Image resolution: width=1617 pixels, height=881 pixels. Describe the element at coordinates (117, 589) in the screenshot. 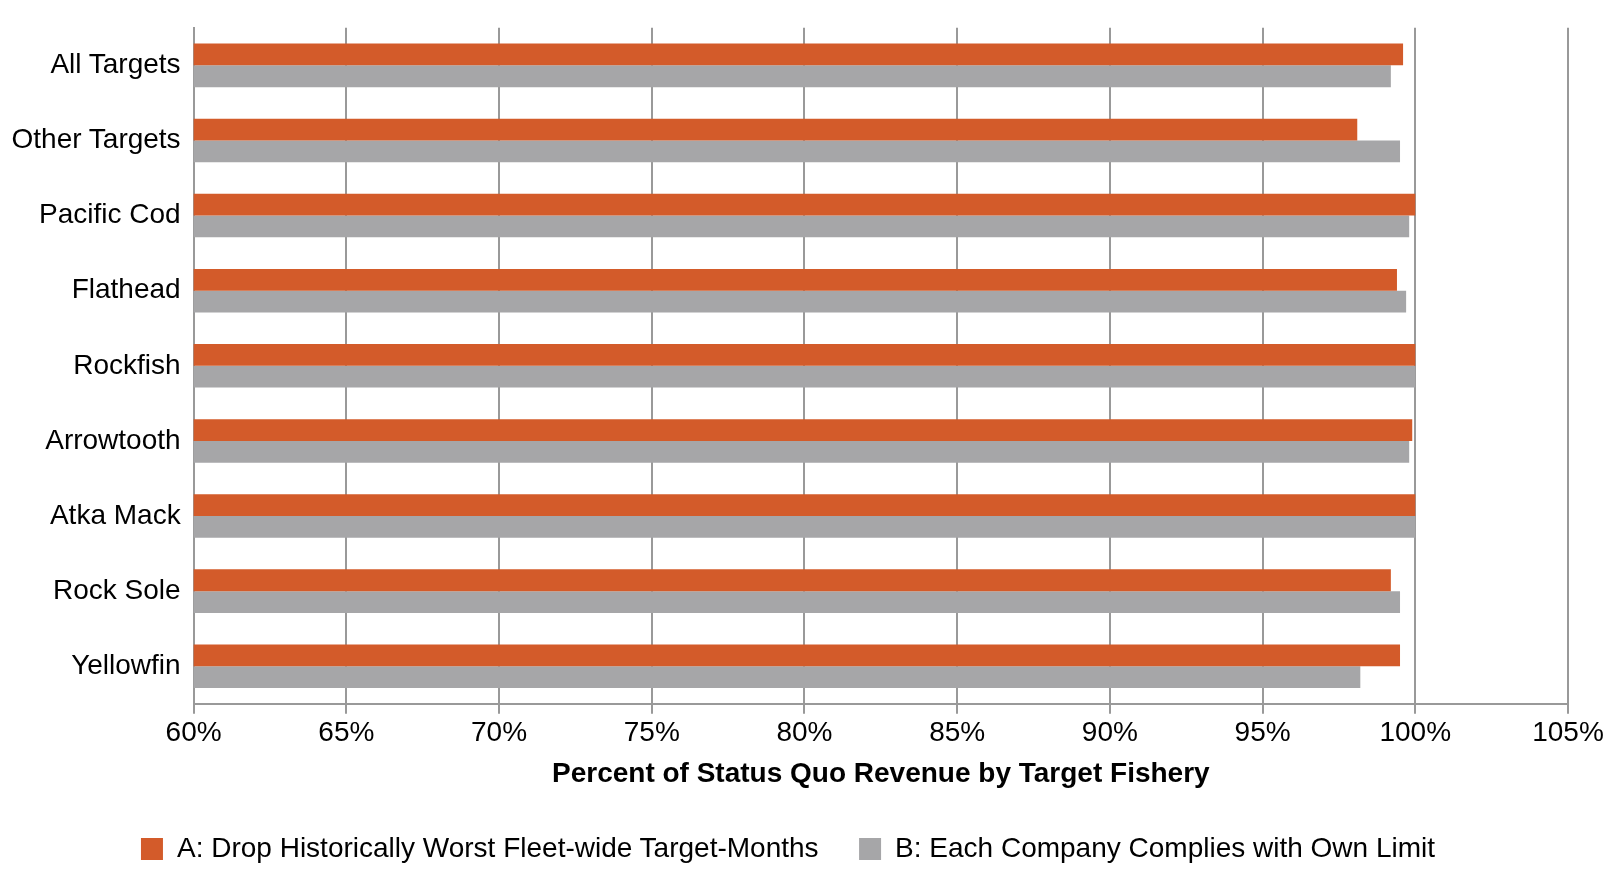

I see `y-tick-label: Rock Sole` at that location.